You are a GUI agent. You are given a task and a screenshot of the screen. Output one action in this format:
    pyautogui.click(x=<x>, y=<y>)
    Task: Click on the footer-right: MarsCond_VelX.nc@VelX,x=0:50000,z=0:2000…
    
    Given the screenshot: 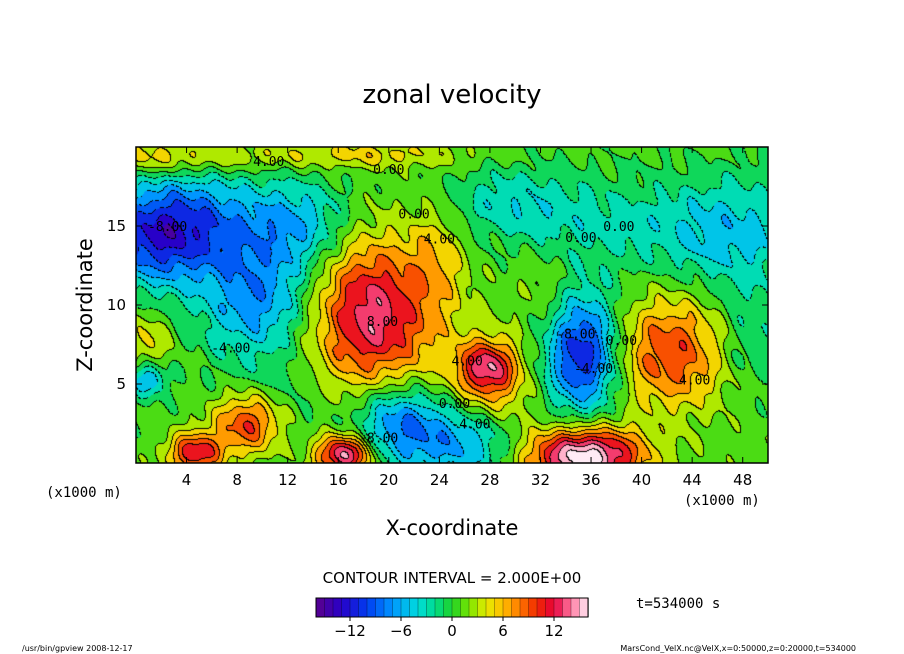 What is the action you would take?
    pyautogui.click(x=738, y=648)
    